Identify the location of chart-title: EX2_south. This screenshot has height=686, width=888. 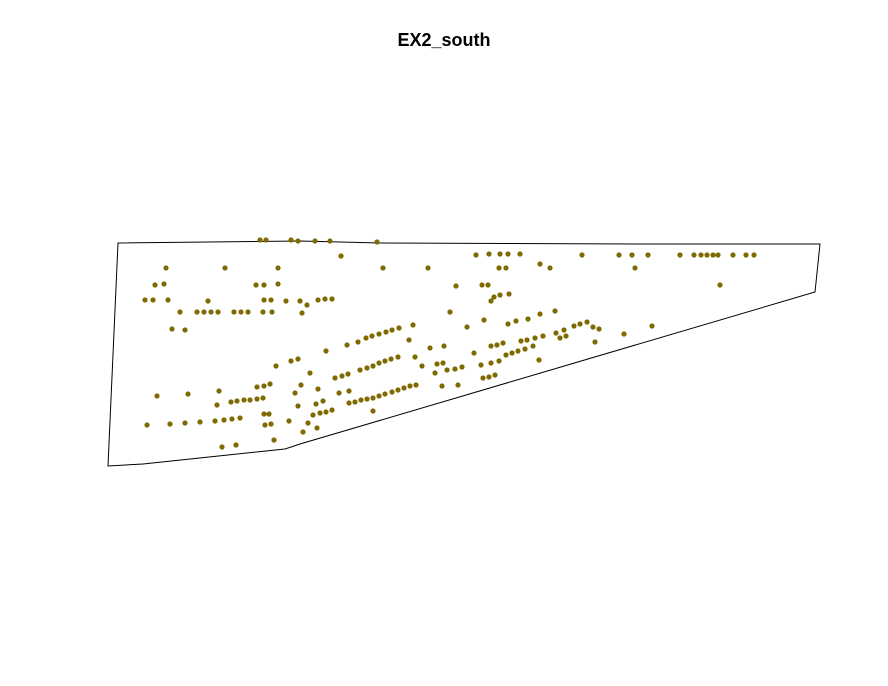
(444, 40).